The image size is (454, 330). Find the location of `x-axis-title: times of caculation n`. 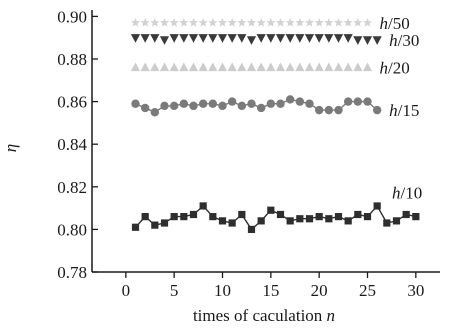

x-axis-title: times of caculation n is located at coordinates (264, 315).